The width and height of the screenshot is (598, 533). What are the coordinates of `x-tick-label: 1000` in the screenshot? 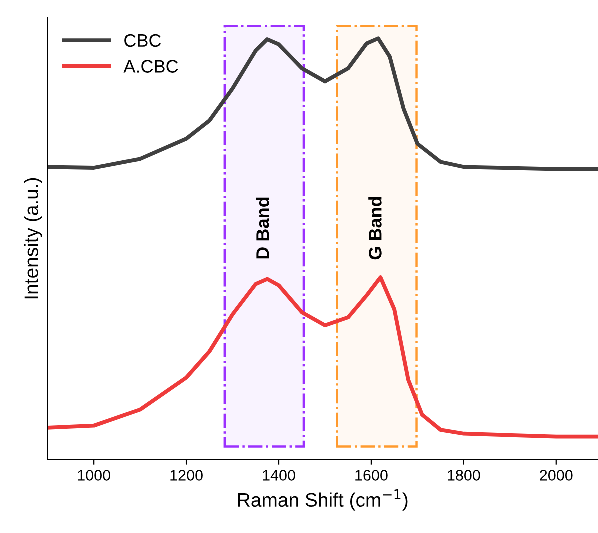 It's located at (94, 475).